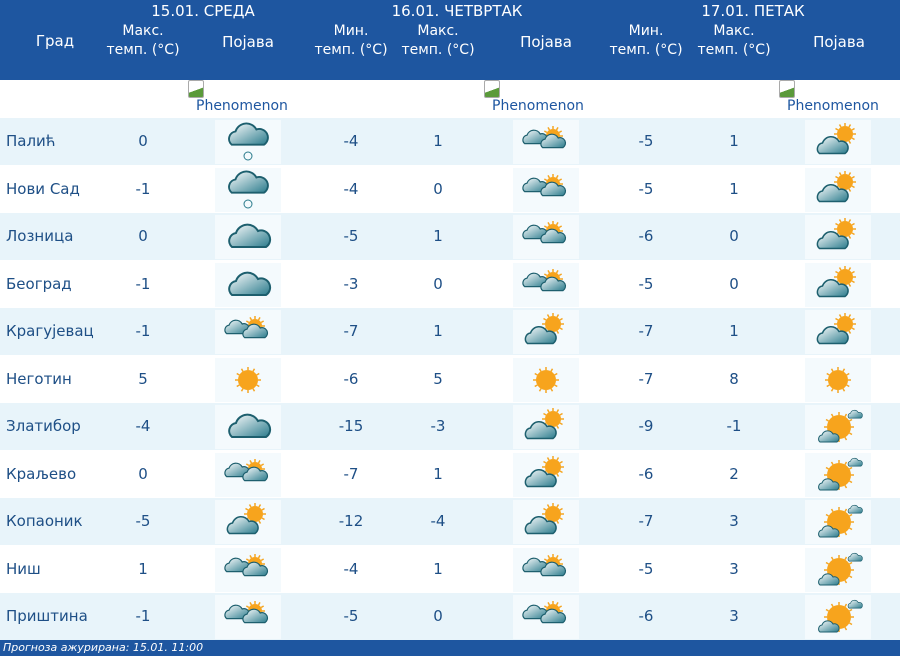 The width and height of the screenshot is (900, 656). Describe the element at coordinates (47, 616) in the screenshot. I see `city-name: Приштина` at that location.